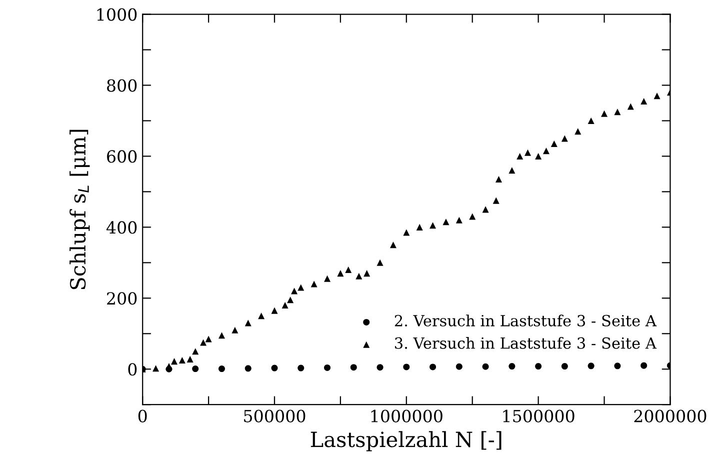  Describe the element at coordinates (275, 416) in the screenshot. I see `x-tick-label: 500000` at that location.